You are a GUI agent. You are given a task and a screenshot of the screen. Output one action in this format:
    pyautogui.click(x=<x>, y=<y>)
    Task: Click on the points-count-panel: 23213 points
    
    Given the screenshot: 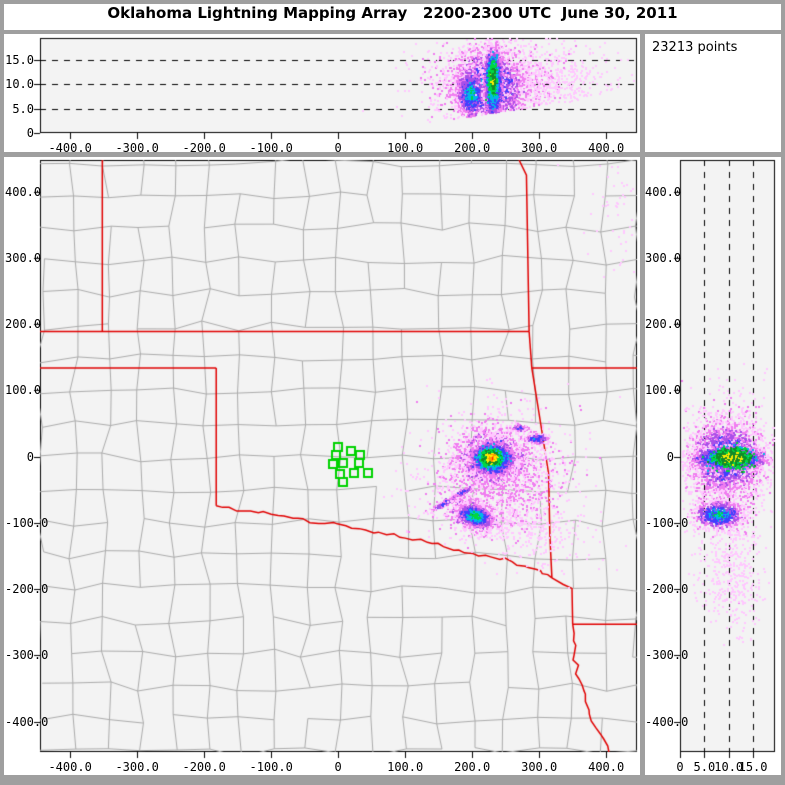 What is the action you would take?
    pyautogui.click(x=713, y=93)
    